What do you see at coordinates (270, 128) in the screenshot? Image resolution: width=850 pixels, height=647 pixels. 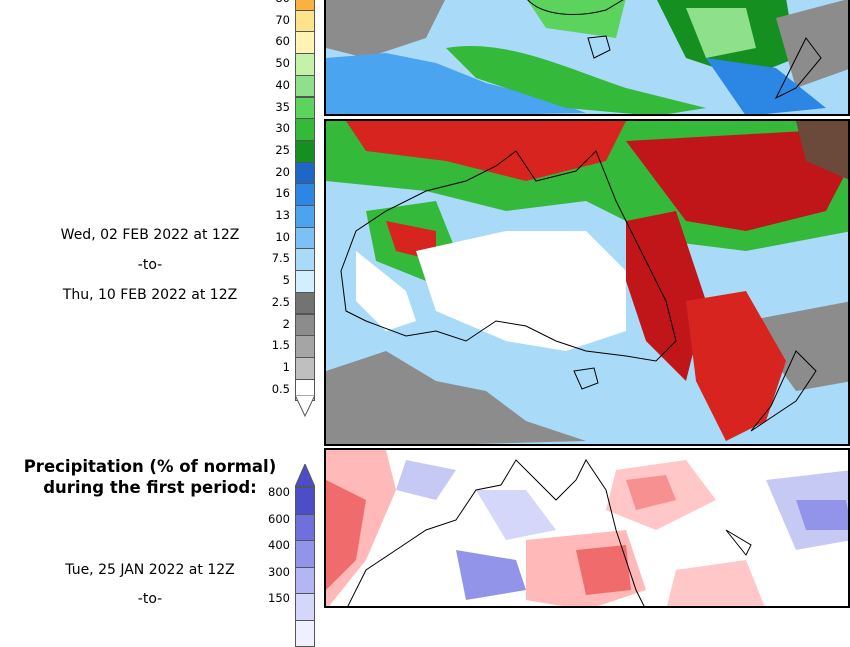 I see `legend-tick-label: 30` at bounding box center [270, 128].